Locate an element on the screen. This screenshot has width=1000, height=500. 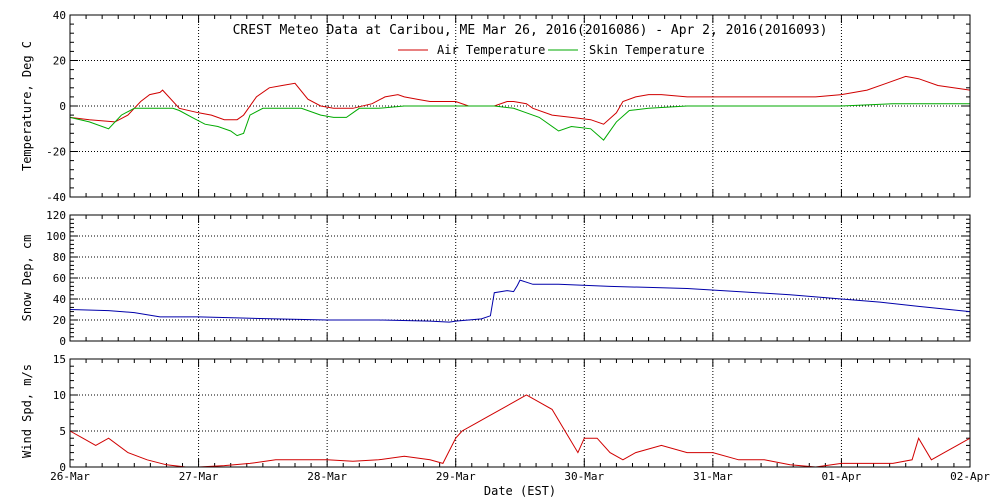
x-tick-label: 01-Apr is located at coordinates (842, 476).